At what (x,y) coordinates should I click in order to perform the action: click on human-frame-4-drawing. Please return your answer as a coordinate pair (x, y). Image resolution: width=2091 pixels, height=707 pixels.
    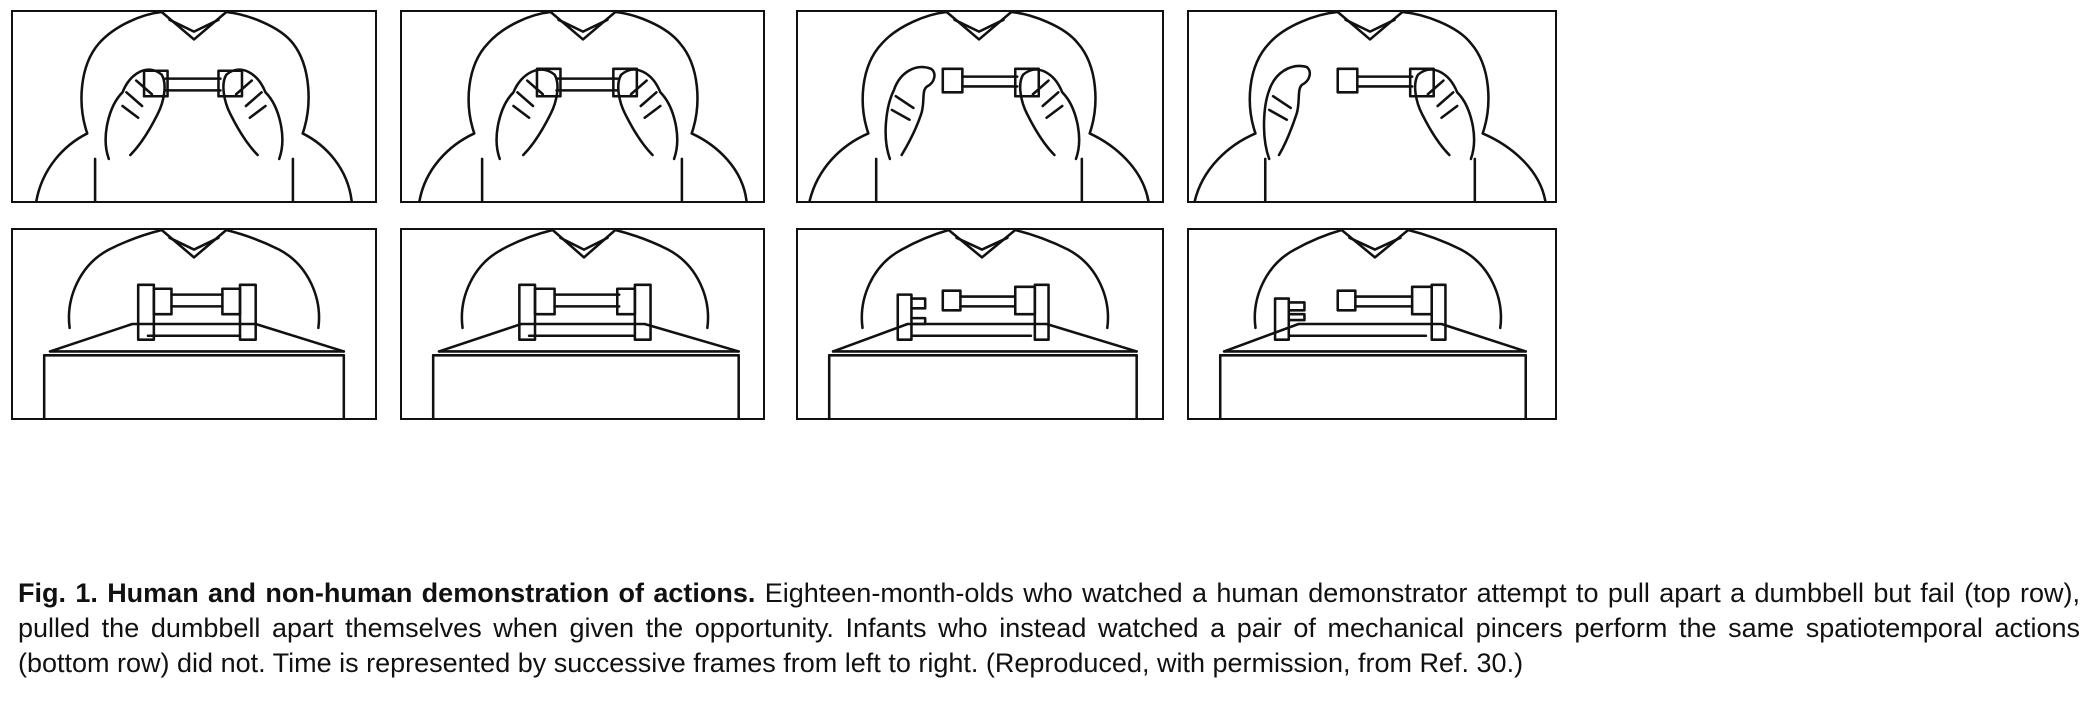
    Looking at the image, I should click on (1370, 106).